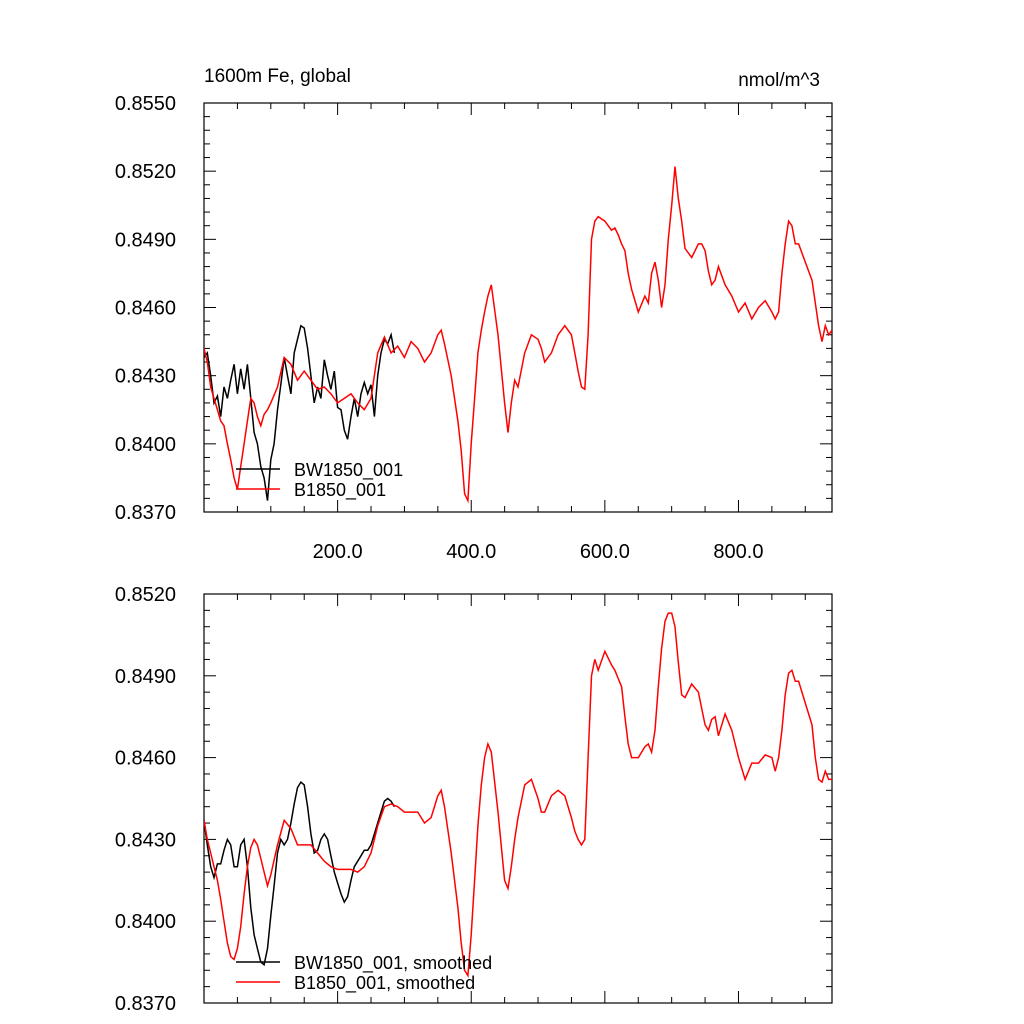  I want to click on y-tick-label: 0.8550, so click(145, 104).